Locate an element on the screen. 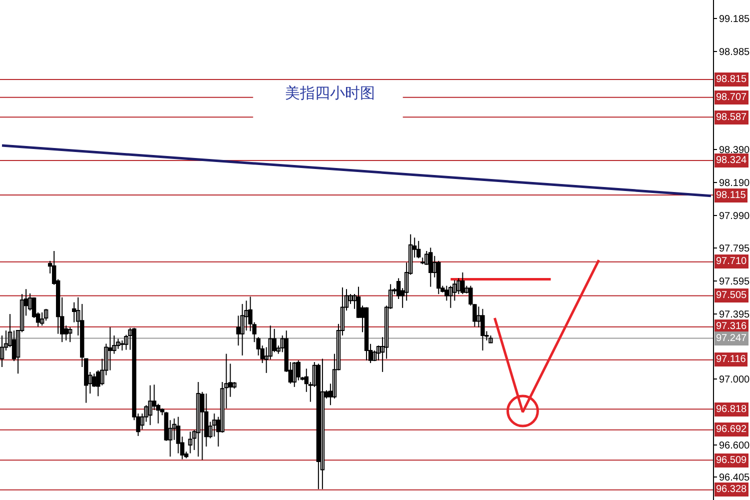 This screenshot has width=750, height=500. ref-line-label: 96.509 is located at coordinates (732, 460).